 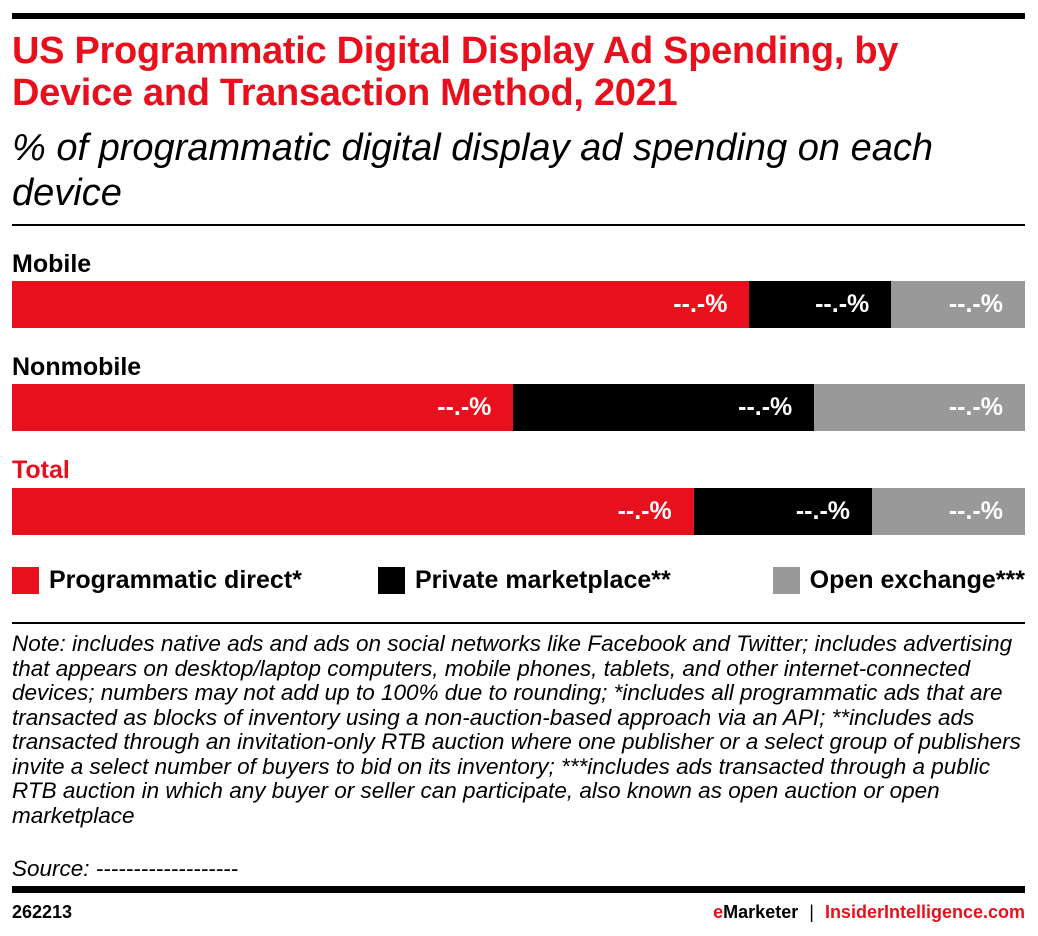 I want to click on legend-label: Programmatic direct*, so click(x=175, y=580).